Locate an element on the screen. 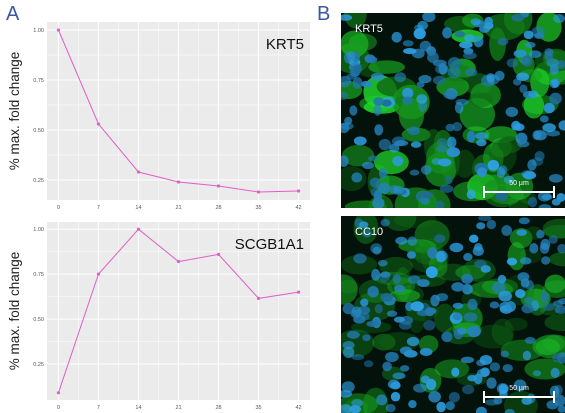 The image size is (565, 413). micrograph-label: CC10 is located at coordinates (369, 232).